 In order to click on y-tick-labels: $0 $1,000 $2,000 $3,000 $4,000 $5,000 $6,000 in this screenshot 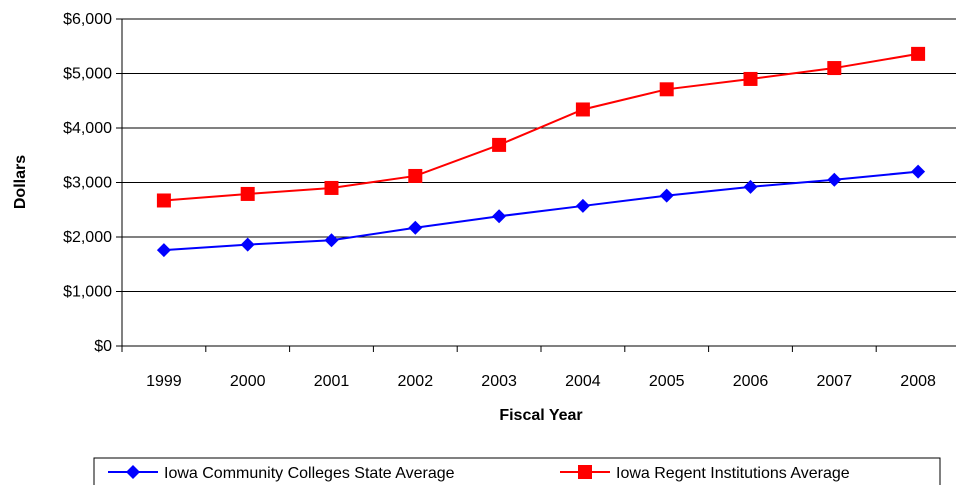, I will do `click(87, 183)`.